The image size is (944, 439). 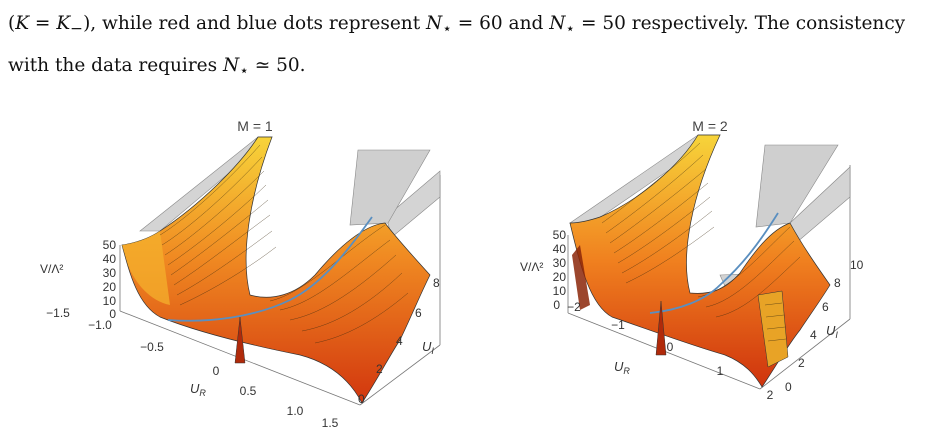 What do you see at coordinates (77, 28) in the screenshot?
I see `math-subscript: −` at bounding box center [77, 28].